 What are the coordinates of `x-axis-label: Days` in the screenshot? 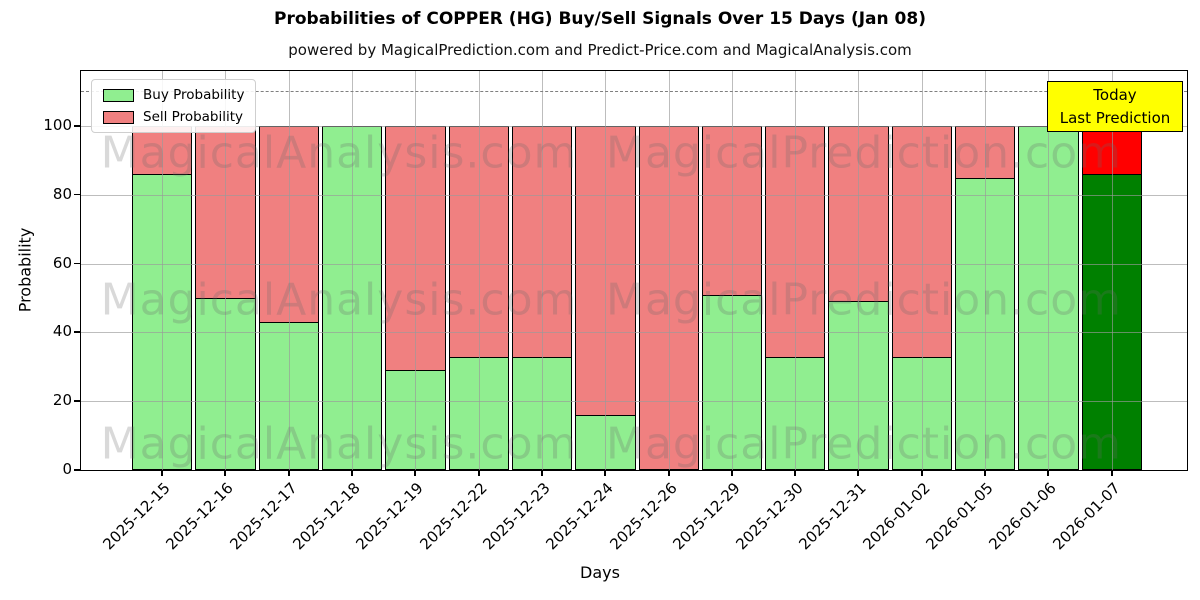 It's located at (600, 572).